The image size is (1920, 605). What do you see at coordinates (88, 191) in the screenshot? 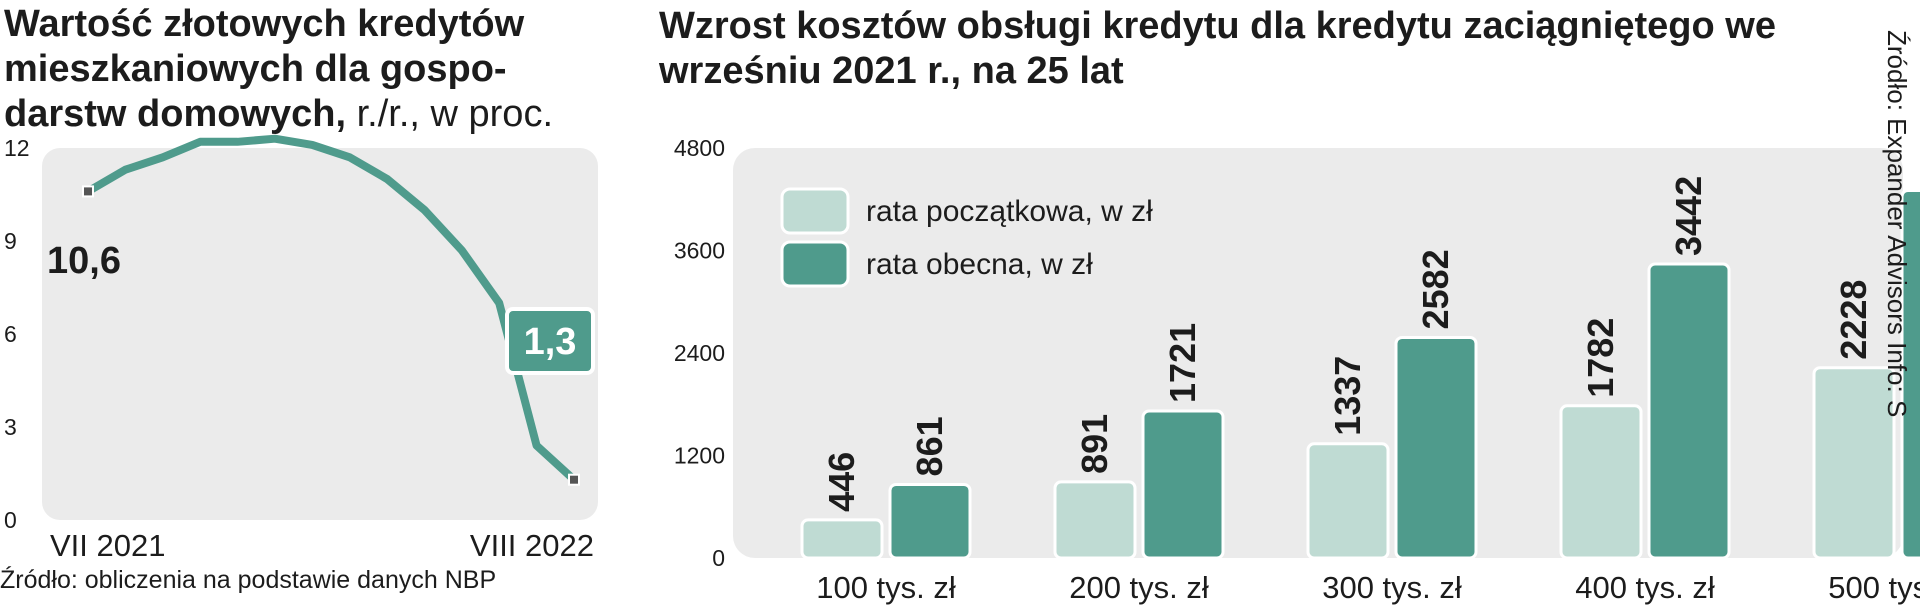
I see `line-start-marker` at bounding box center [88, 191].